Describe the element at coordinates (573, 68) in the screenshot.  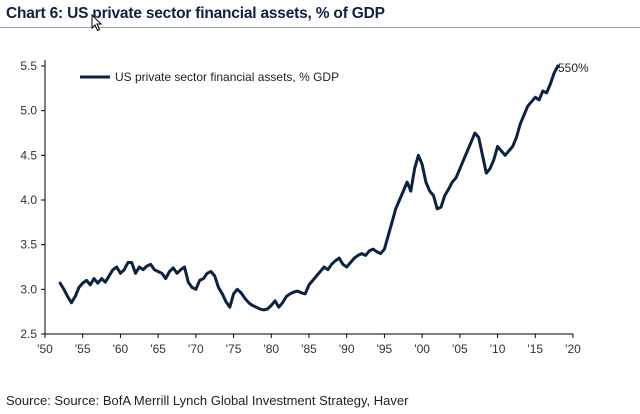
I see `end-value-annotation: 550%` at that location.